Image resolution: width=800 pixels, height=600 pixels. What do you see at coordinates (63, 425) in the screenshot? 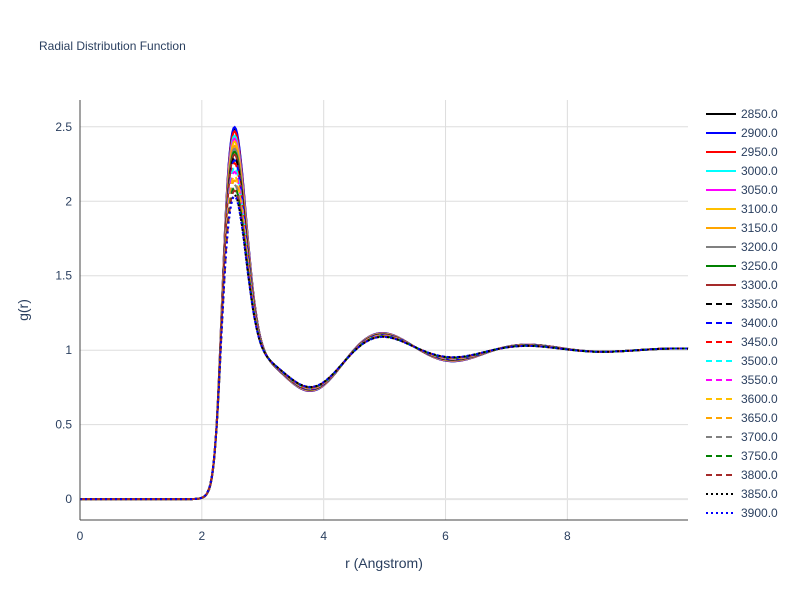
I see `y-tick-label: 0.5` at bounding box center [63, 425].